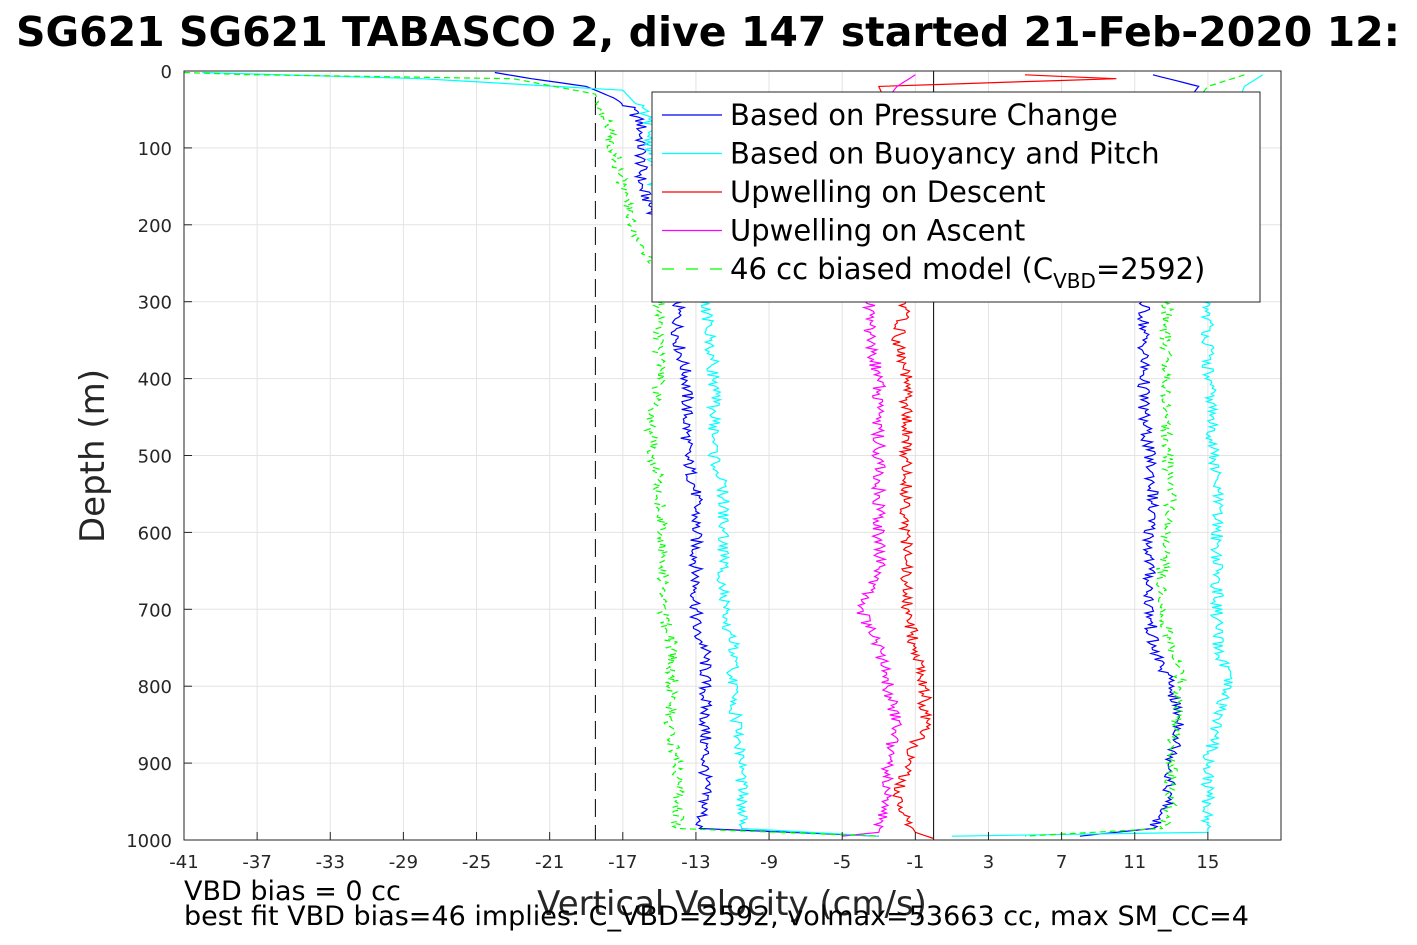 Image resolution: width=1417 pixels, height=945 pixels. I want to click on legend-label: Upwelling on Ascent, so click(877, 231).